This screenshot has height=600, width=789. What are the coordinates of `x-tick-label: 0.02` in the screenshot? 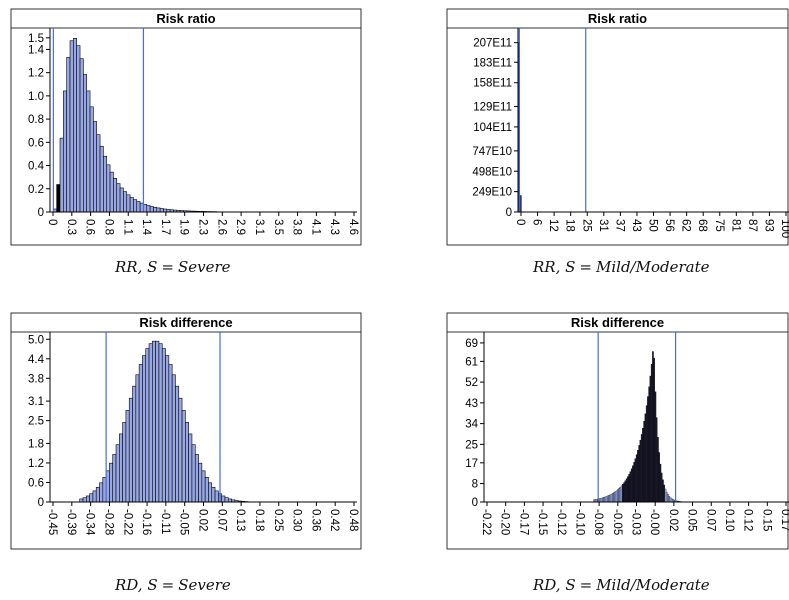 It's located at (203, 520).